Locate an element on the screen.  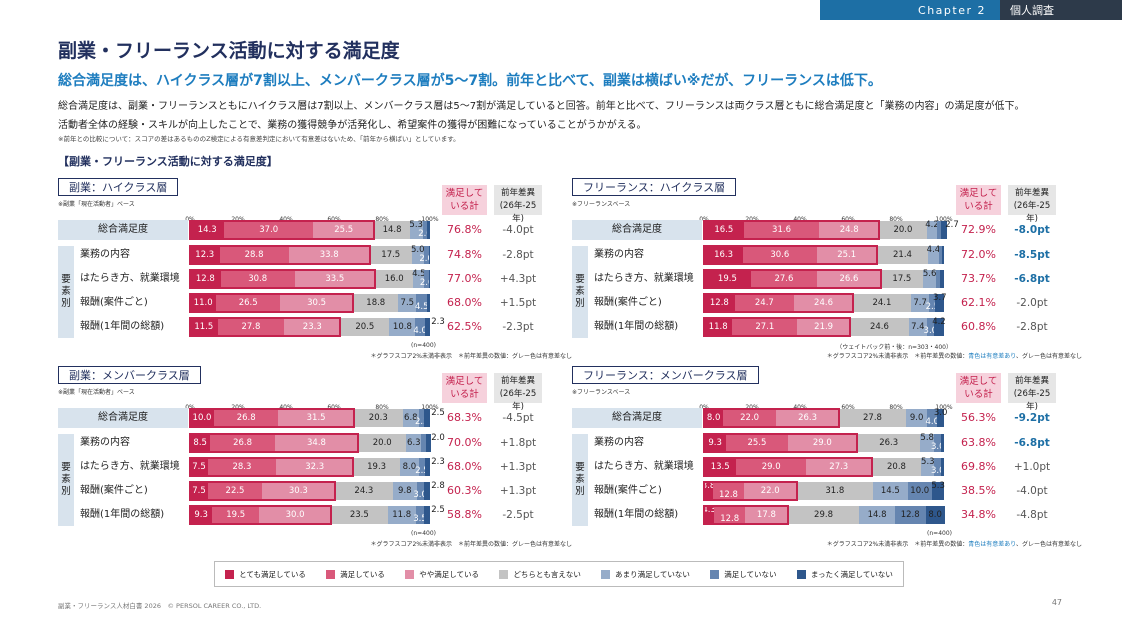
segment-label: 11.5 is located at coordinates (204, 327).